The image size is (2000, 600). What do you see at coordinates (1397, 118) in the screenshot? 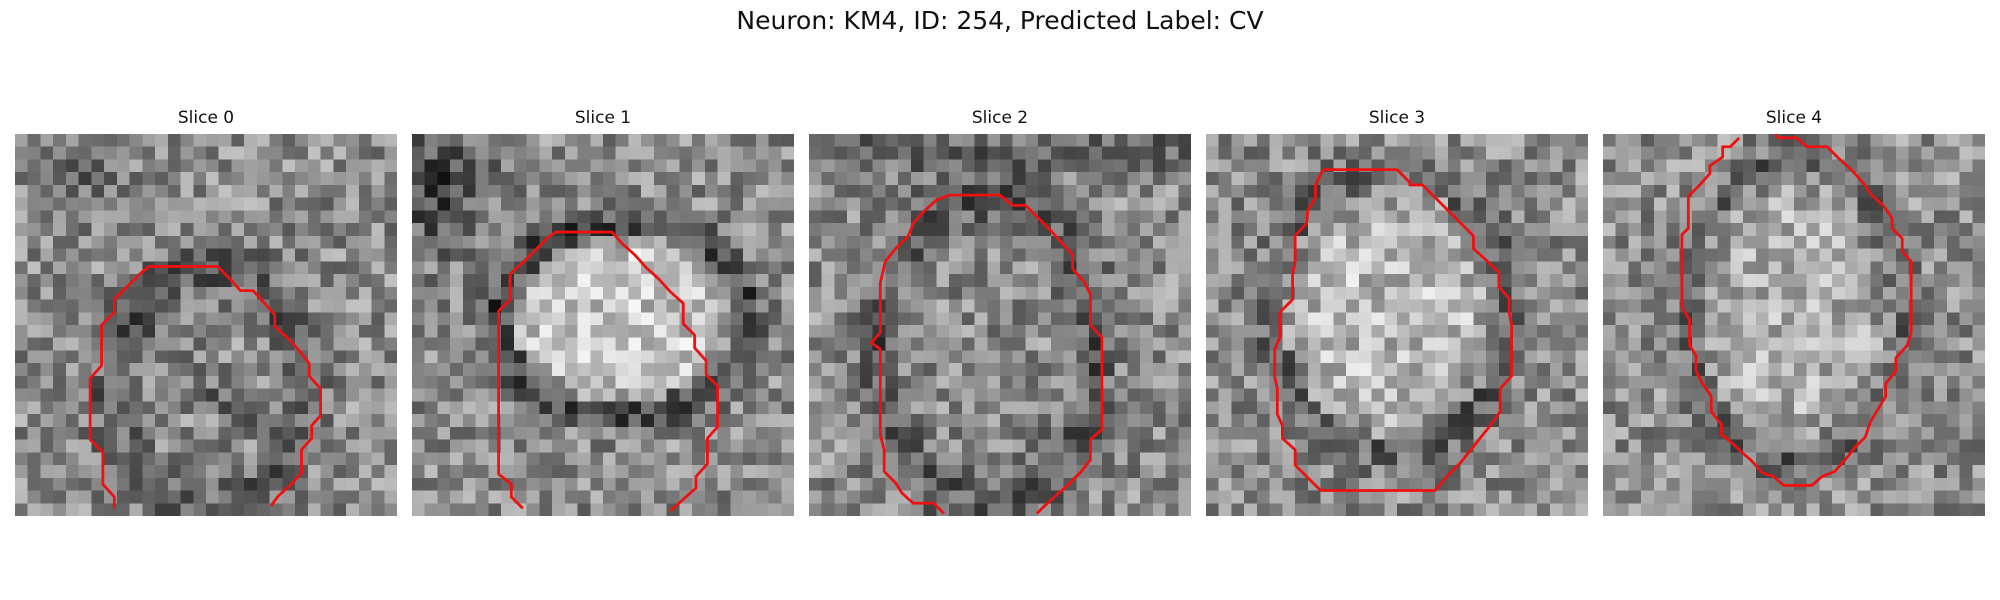
I see `slice-title-3: Slice 3` at bounding box center [1397, 118].